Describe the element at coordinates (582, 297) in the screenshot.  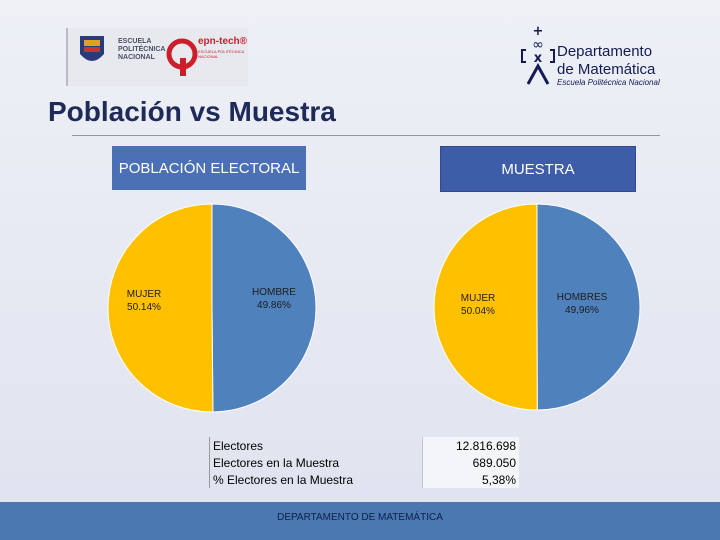
I see `sample-hombres-name: HOMBRES` at that location.